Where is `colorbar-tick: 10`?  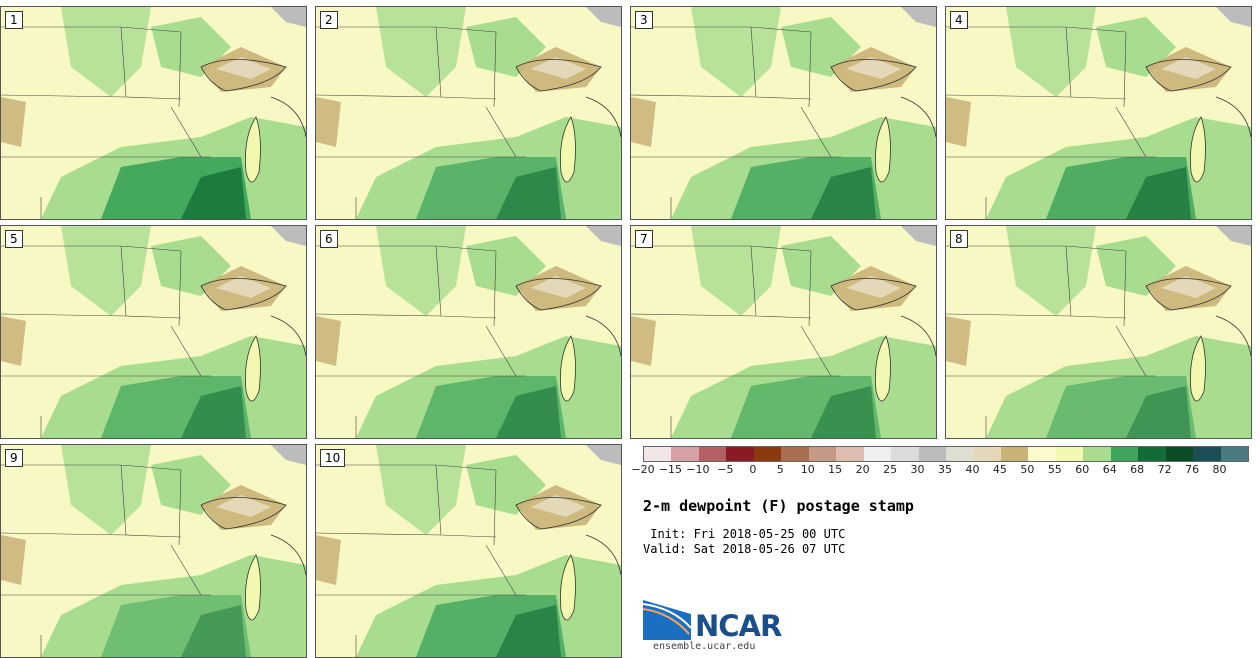
colorbar-tick: 10 is located at coordinates (807, 469).